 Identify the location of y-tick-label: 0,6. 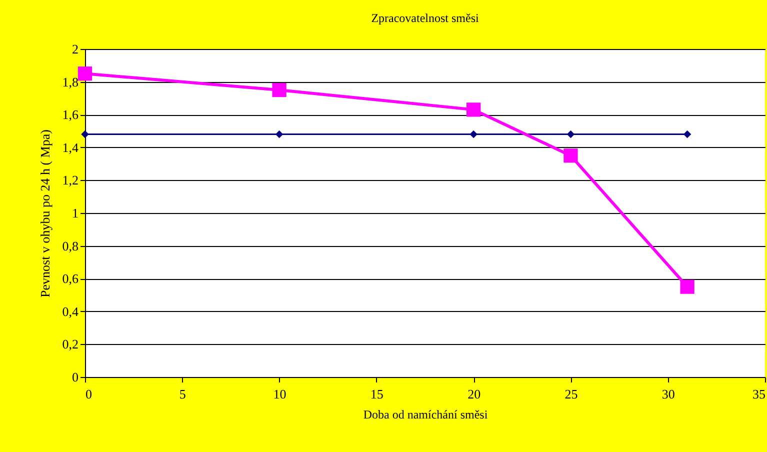
(70, 278).